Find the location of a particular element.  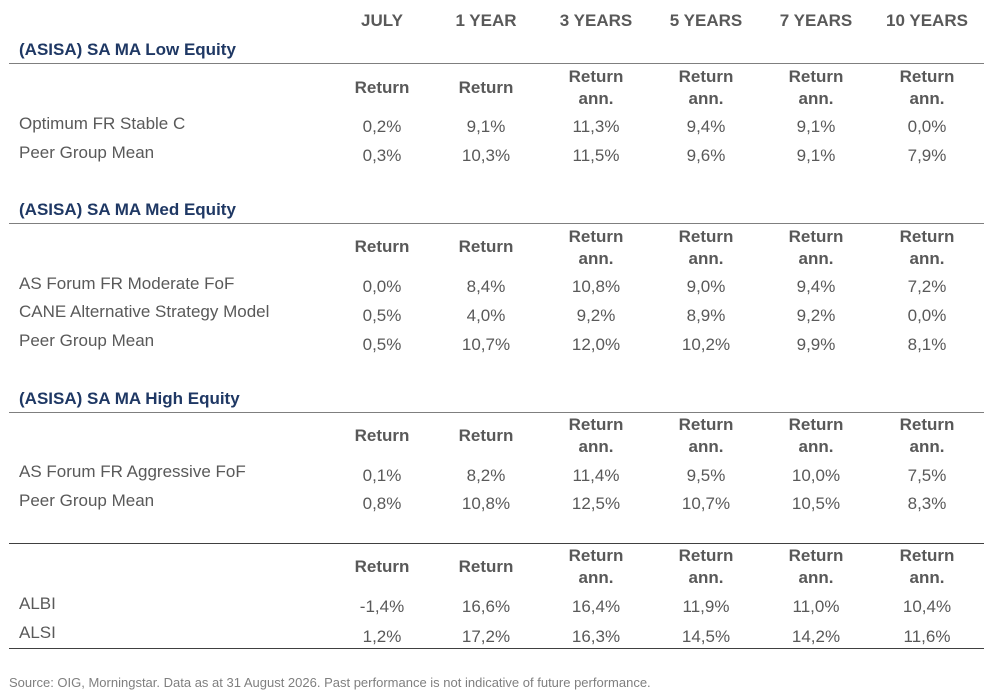

column-header-5-years: 5 YEARS is located at coordinates (706, 20).